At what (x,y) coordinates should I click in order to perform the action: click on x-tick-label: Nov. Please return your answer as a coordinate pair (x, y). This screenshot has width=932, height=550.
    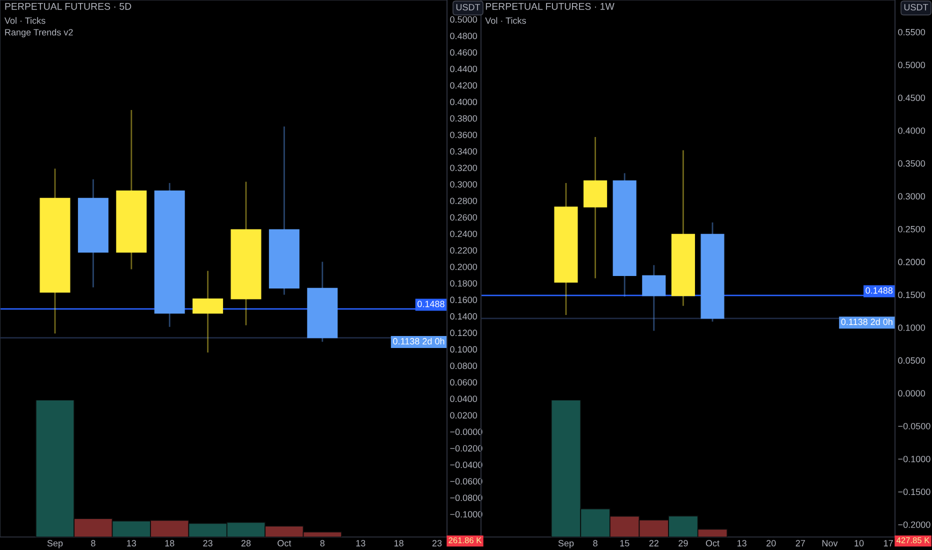
    Looking at the image, I should click on (830, 543).